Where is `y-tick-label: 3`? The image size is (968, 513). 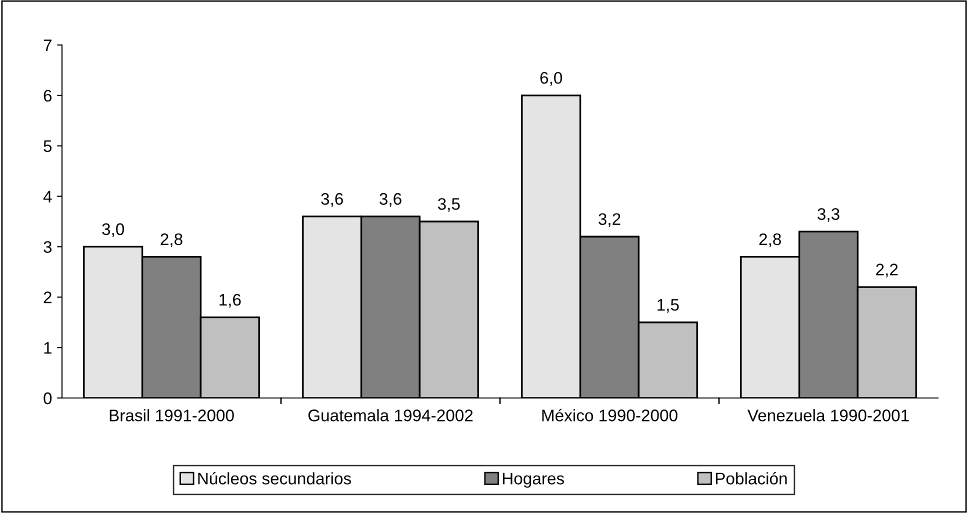
y-tick-label: 3 is located at coordinates (48, 247).